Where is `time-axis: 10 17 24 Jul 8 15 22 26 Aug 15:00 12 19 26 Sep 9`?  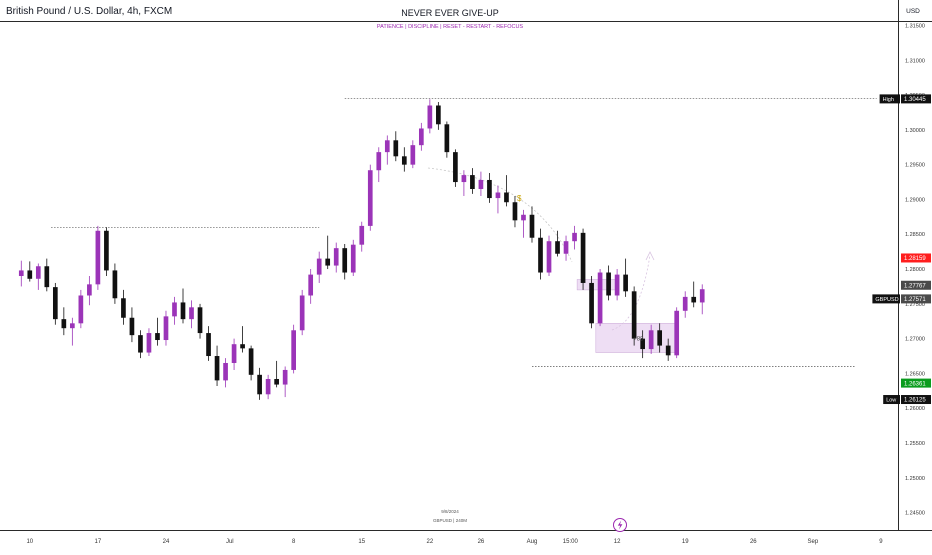
time-axis: 10 17 24 Jul 8 15 22 26 Aug 15:00 12 19 26 Sep 9 is located at coordinates (454, 542).